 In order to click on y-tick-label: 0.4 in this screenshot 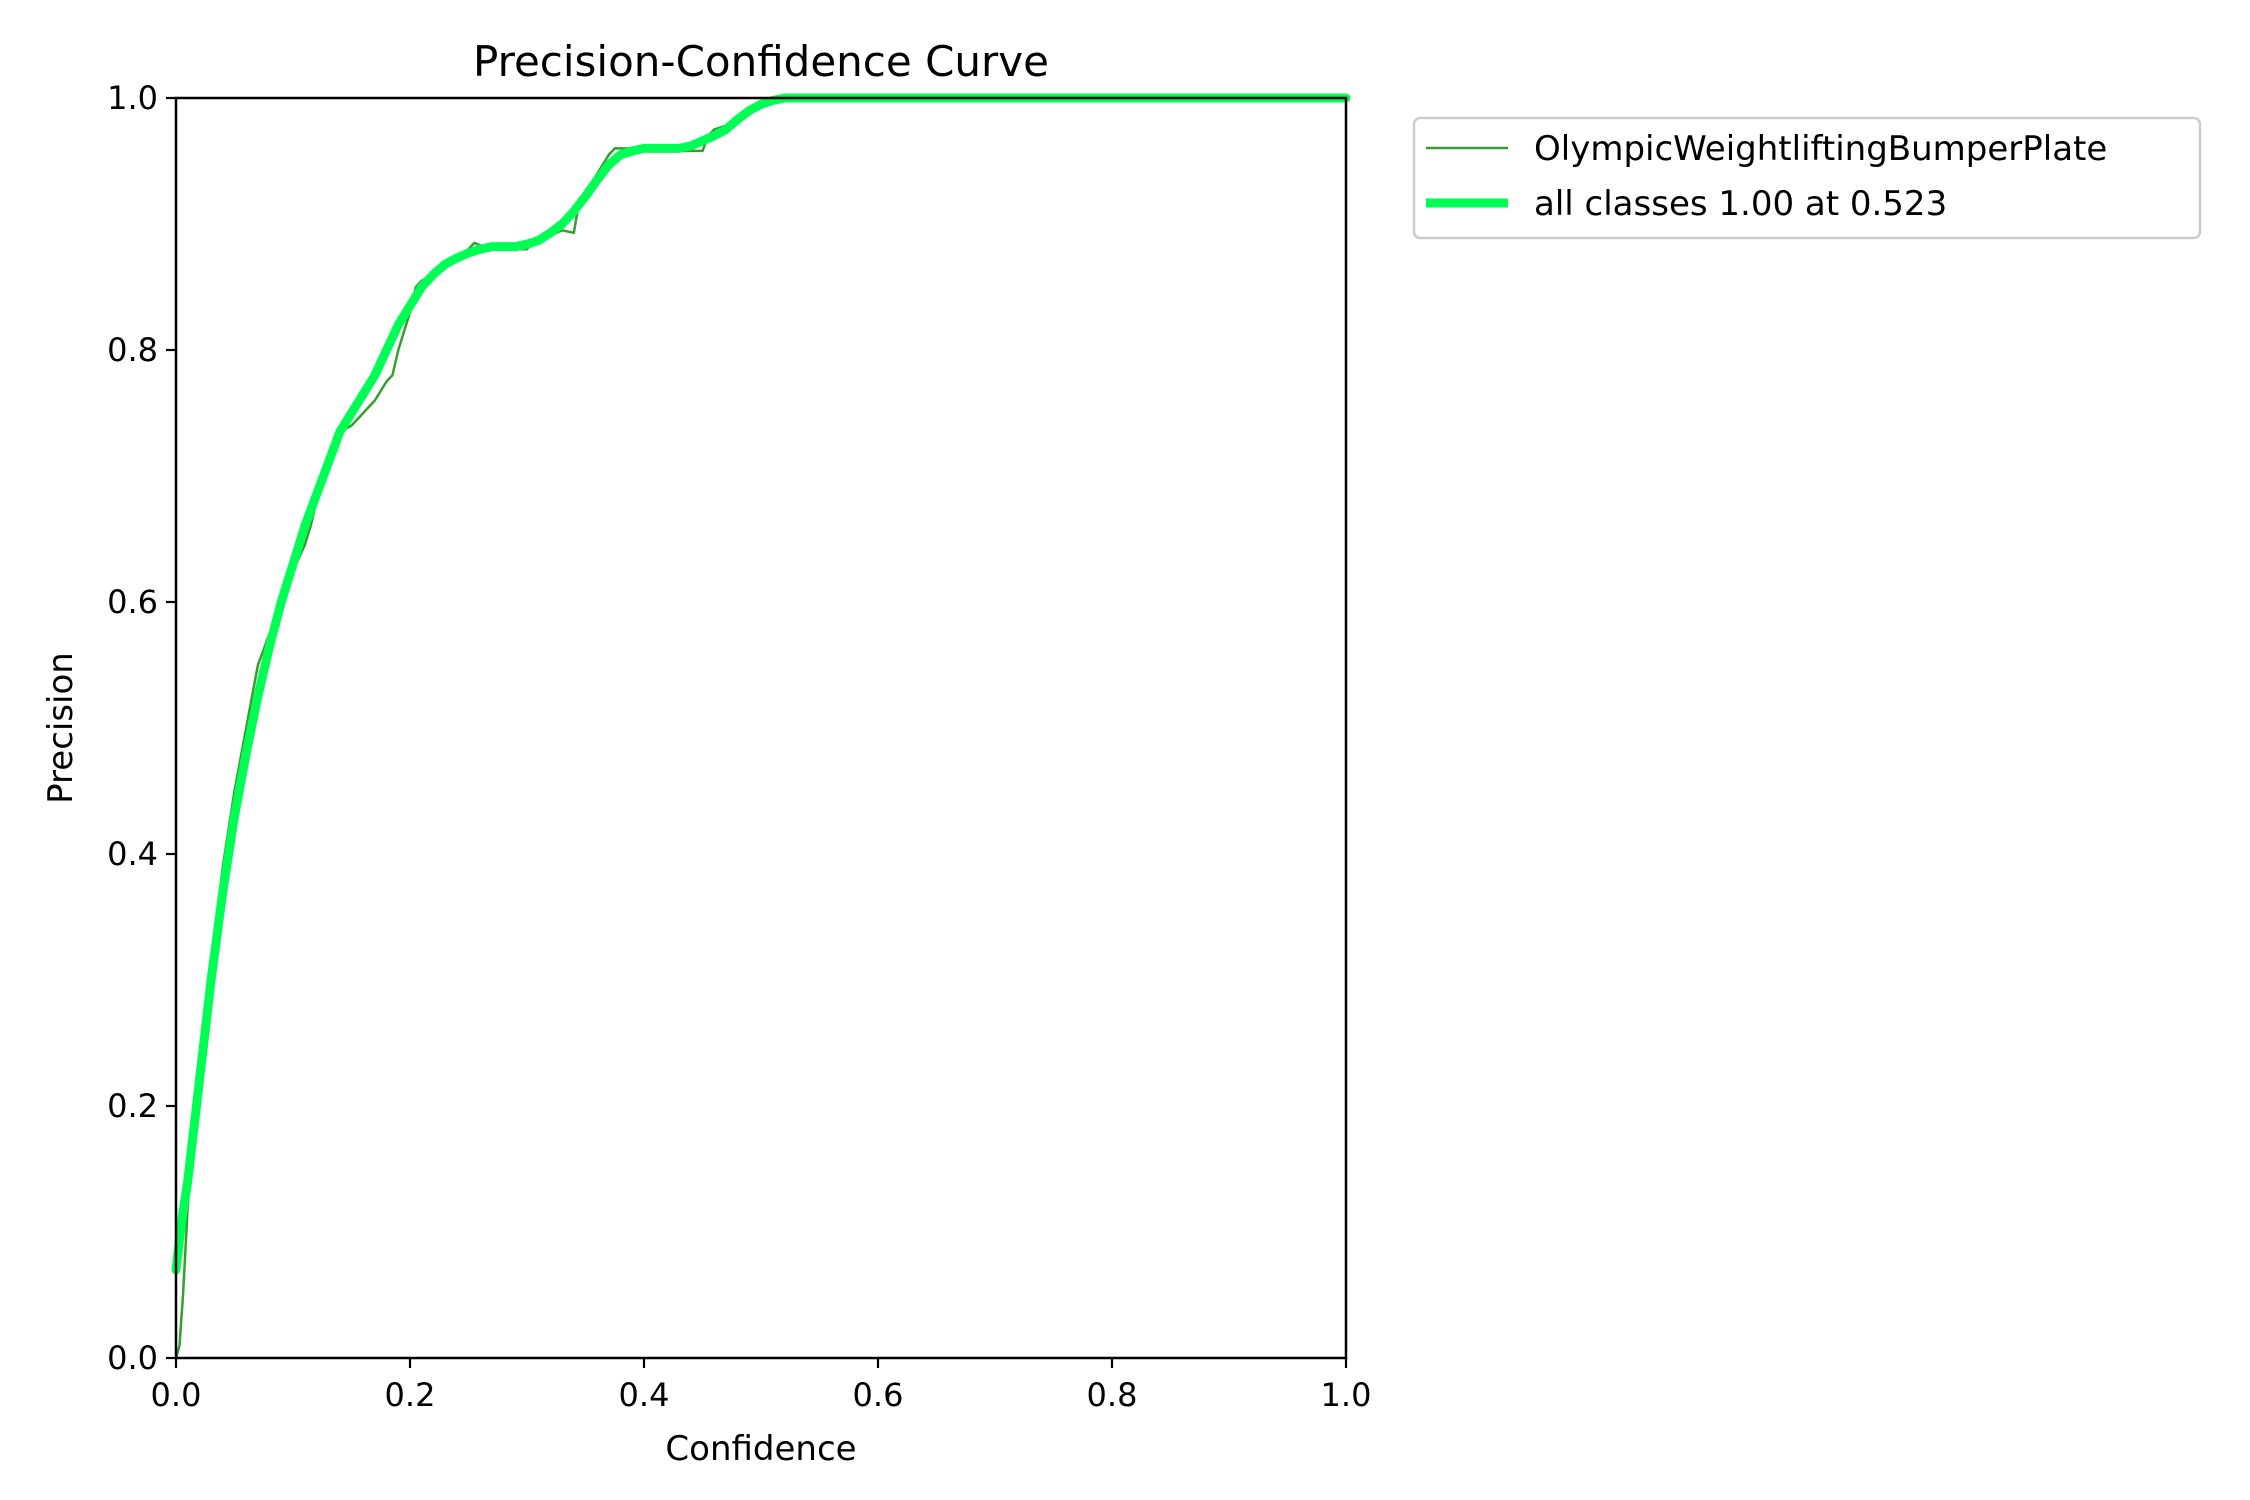, I will do `click(132, 854)`.